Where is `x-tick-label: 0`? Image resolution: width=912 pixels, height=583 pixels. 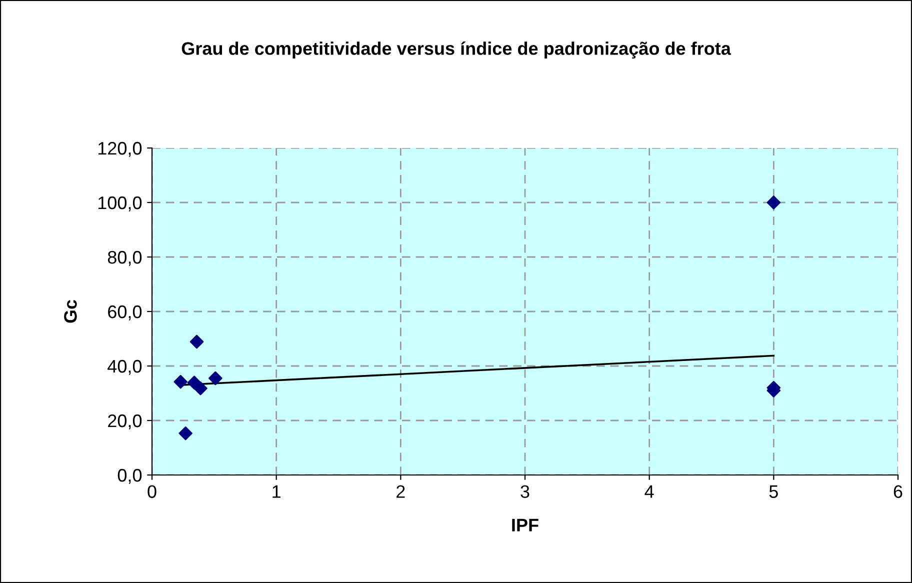
x-tick-label: 0 is located at coordinates (152, 491).